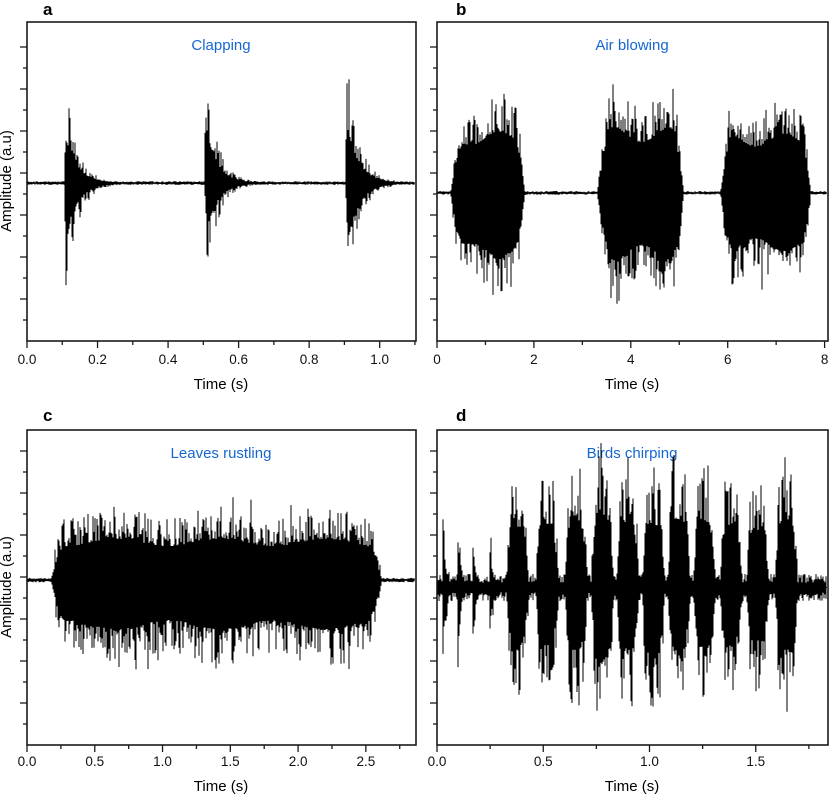  What do you see at coordinates (7, 181) in the screenshot?
I see `y-axis-label-a: Amplitude (a.u)` at bounding box center [7, 181].